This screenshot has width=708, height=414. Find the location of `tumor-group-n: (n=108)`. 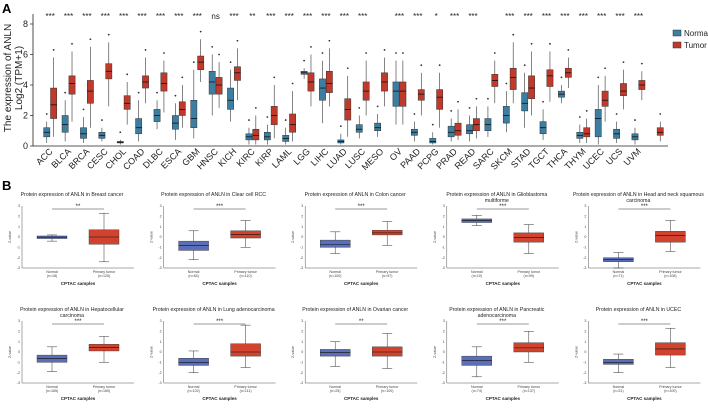

tumor-group-n: (n=108) is located at coordinates (670, 276).